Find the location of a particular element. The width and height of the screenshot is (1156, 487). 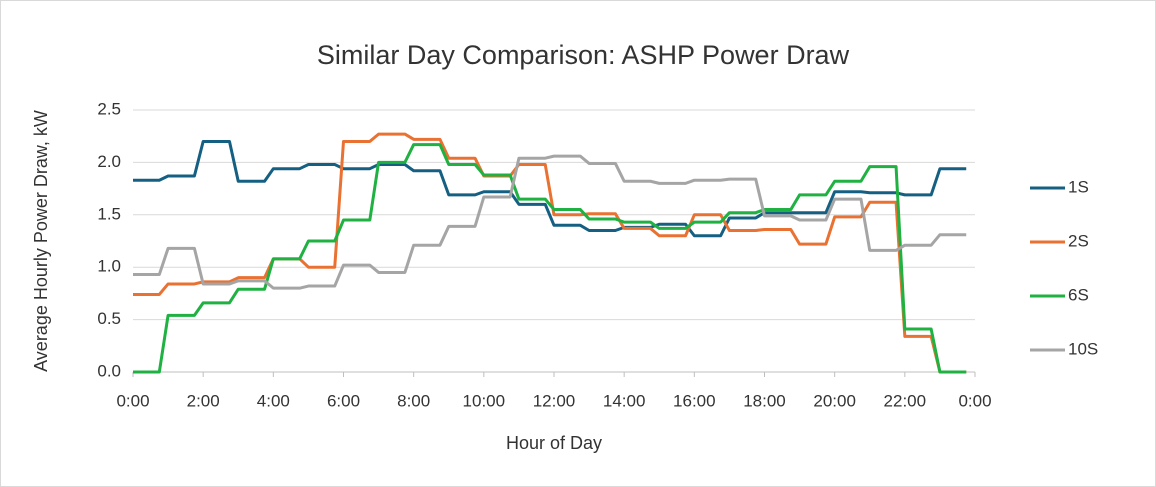

legend-label: 2S is located at coordinates (1078, 240).